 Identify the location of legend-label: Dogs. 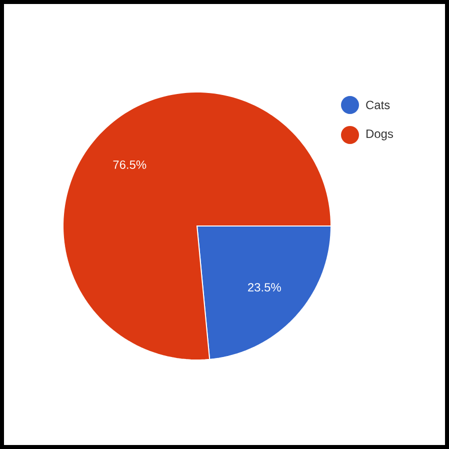
(379, 135).